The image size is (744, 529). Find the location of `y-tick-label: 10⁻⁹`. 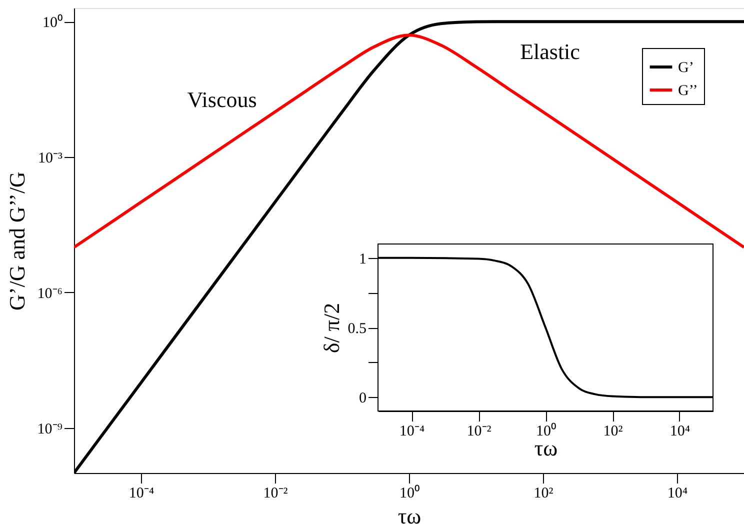

y-tick-label: 10⁻⁹ is located at coordinates (49, 429).